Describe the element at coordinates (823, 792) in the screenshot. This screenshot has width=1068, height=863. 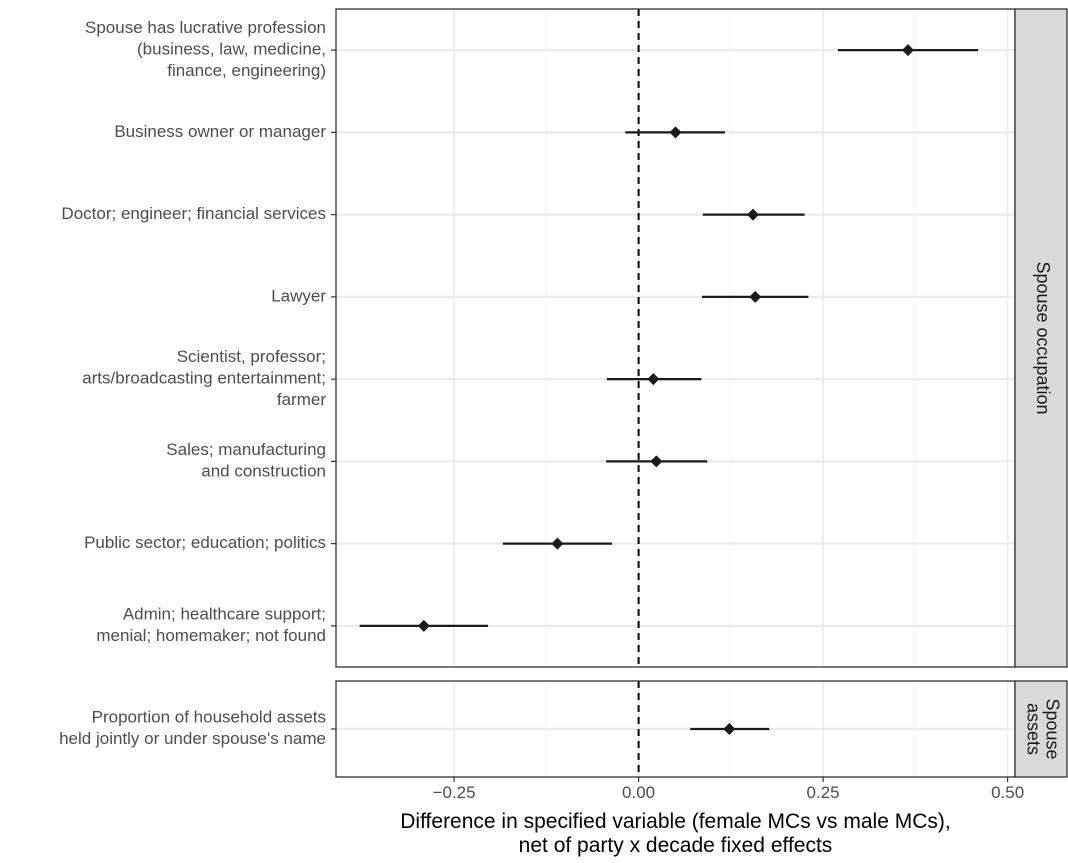
I see `x-tick-label: 0.25` at that location.